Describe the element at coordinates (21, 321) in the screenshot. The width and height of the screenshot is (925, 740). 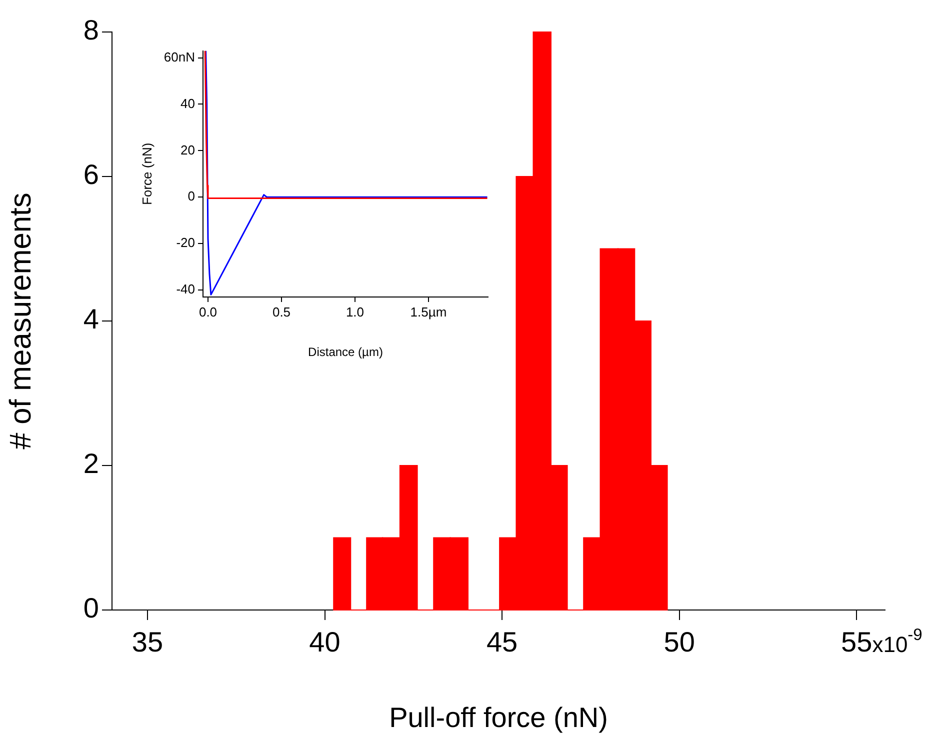
I see `y-axis-title: # of measurements` at that location.